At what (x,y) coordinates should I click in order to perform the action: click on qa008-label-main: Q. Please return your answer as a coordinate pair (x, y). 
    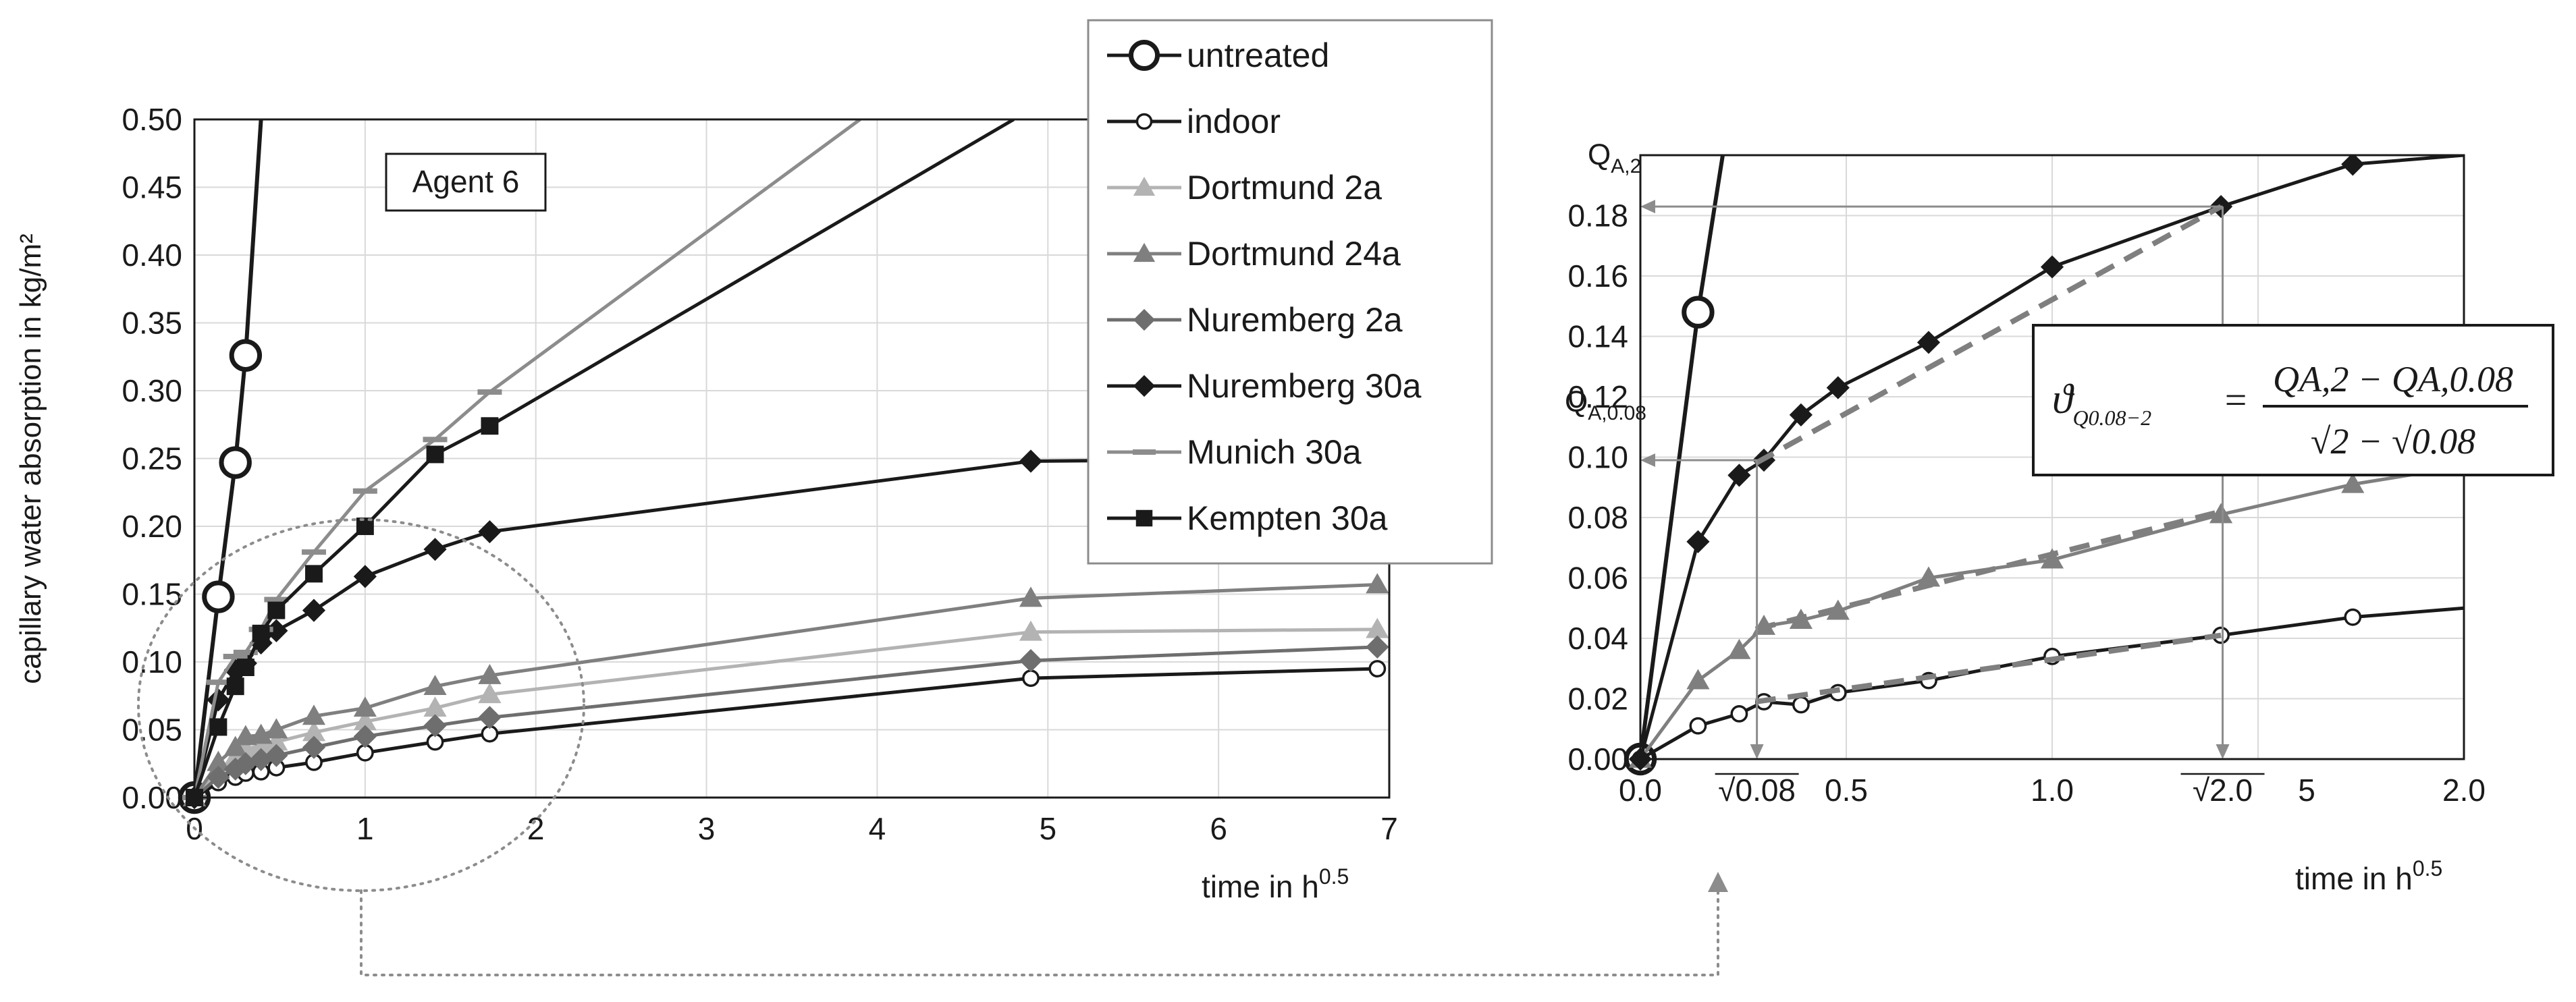
    Looking at the image, I should click on (1576, 401).